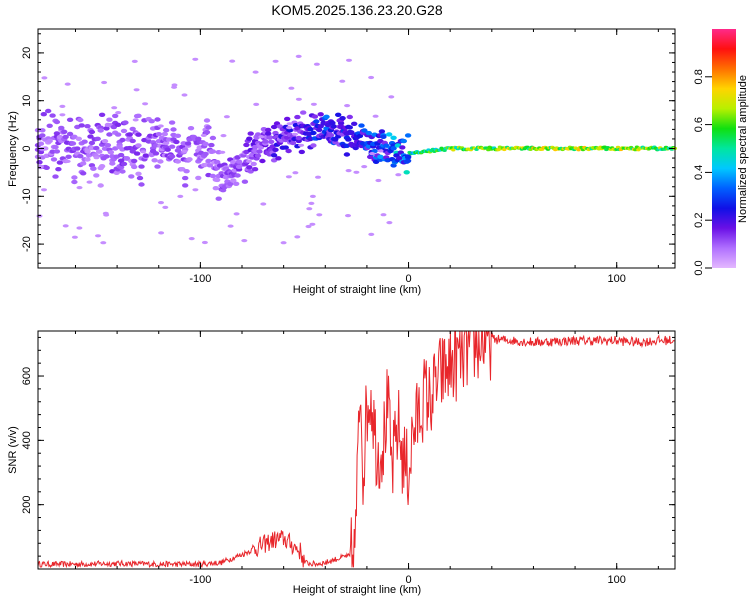 The width and height of the screenshot is (750, 600). I want to click on spectrogram-y-tick-label: 0, so click(27, 148).